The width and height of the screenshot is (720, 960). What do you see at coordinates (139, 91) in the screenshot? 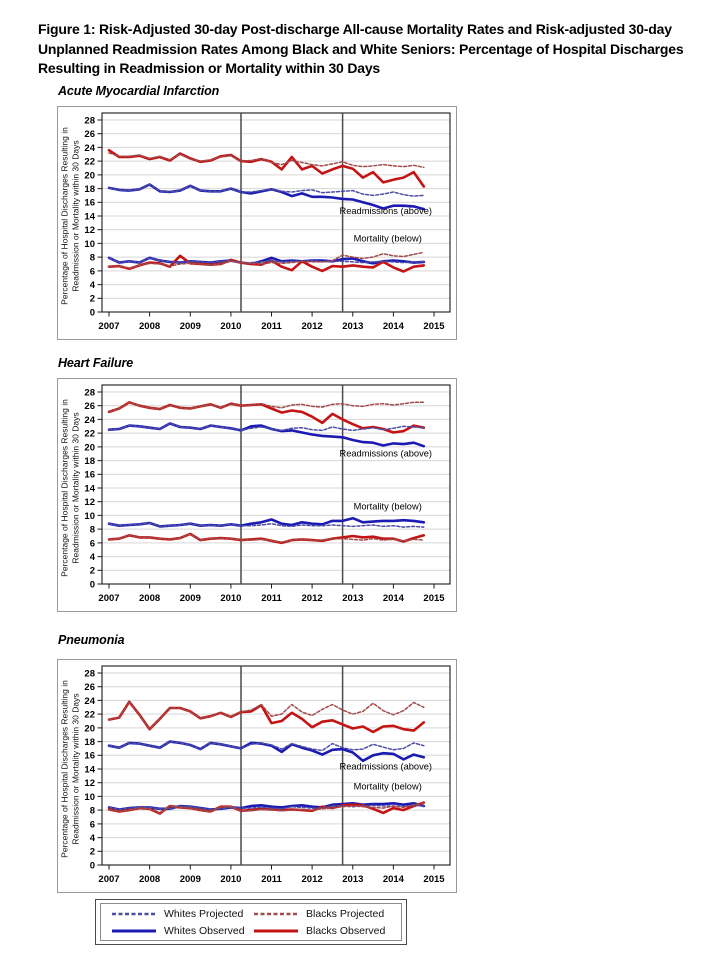
I see `chart-title-acute-myocardial-infarction: Acute Myocardial Infarction` at bounding box center [139, 91].